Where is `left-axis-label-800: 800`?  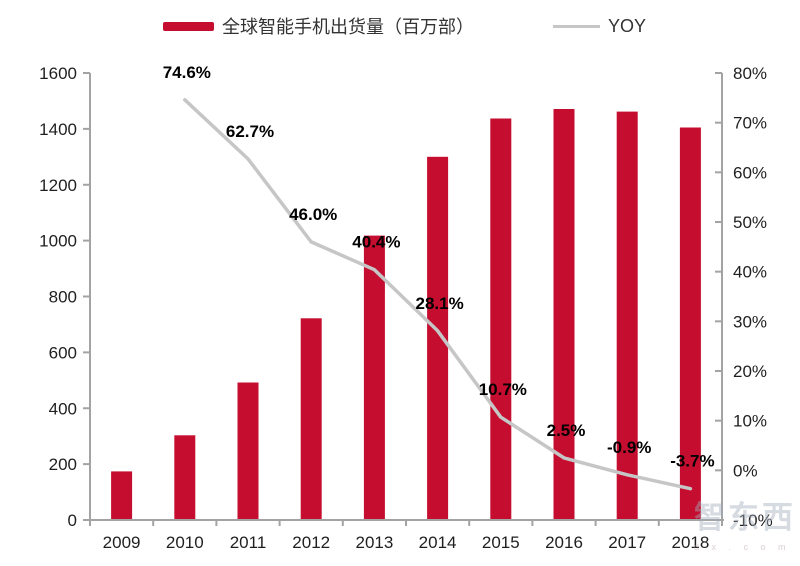 left-axis-label-800: 800 is located at coordinates (63, 297).